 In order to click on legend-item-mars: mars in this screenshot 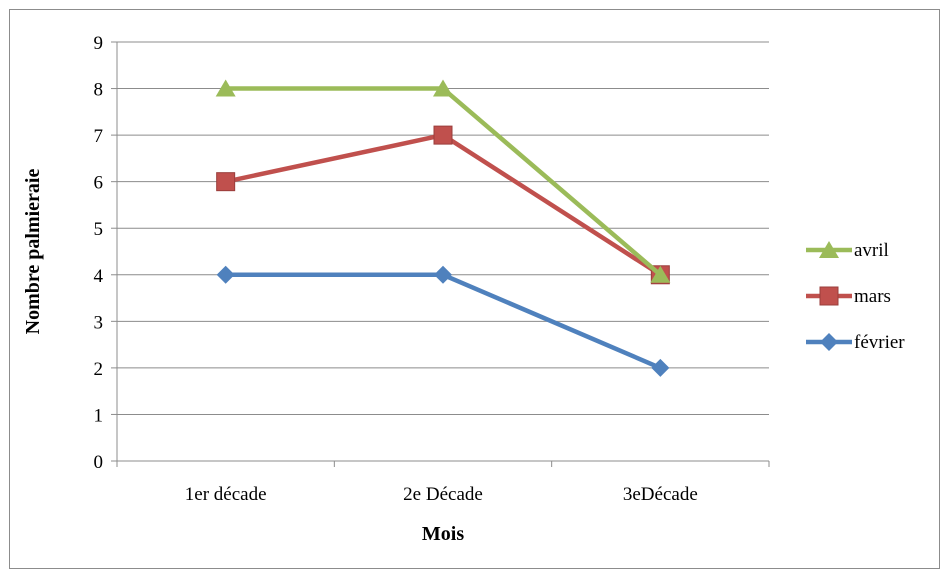, I will do `click(848, 296)`.